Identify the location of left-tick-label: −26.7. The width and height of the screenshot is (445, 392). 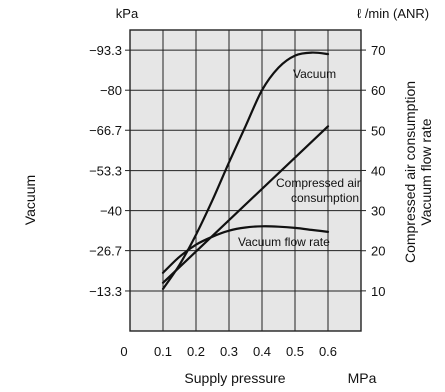
(105, 251).